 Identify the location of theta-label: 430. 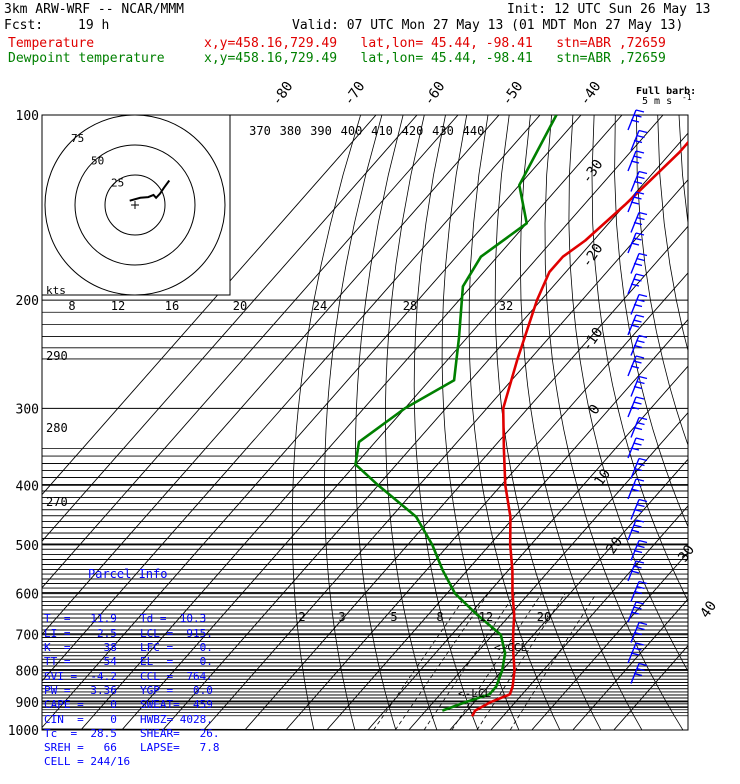
(443, 131).